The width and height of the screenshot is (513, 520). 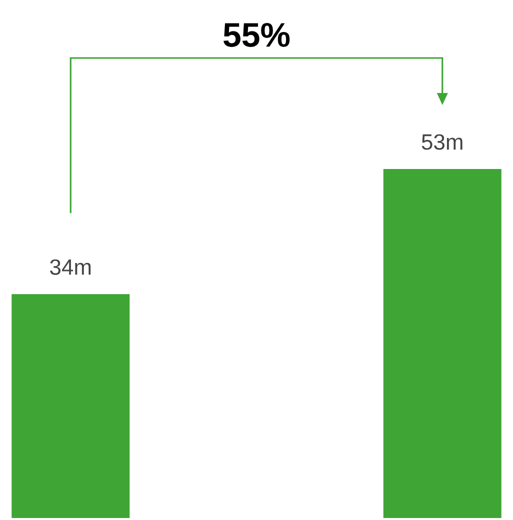 I want to click on data-label: 53m, so click(x=442, y=142).